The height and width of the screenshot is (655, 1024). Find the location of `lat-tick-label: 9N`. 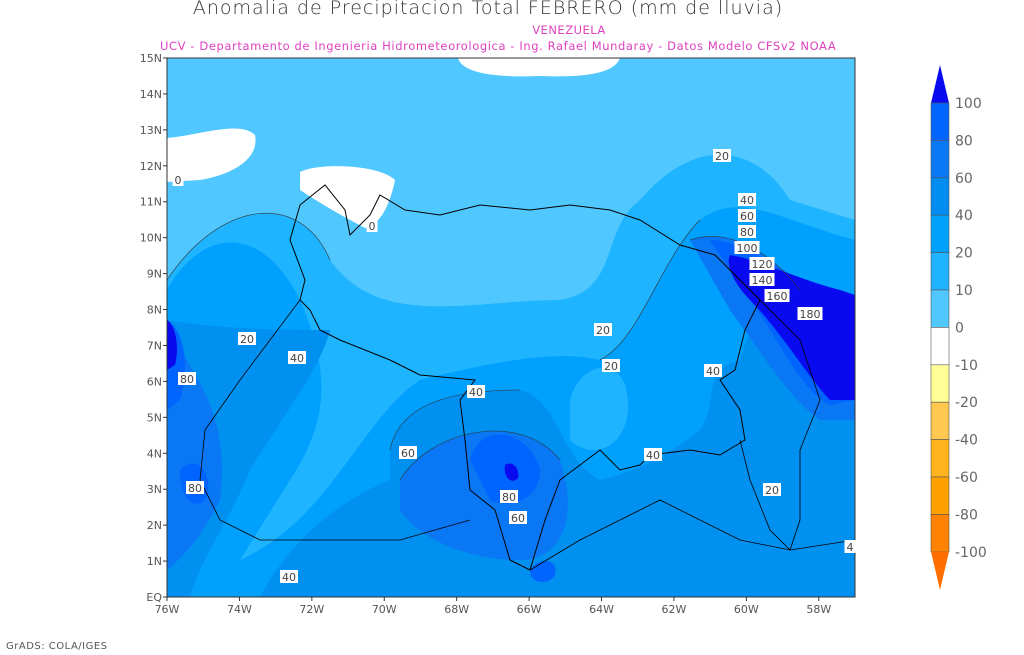

lat-tick-label: 9N is located at coordinates (154, 274).